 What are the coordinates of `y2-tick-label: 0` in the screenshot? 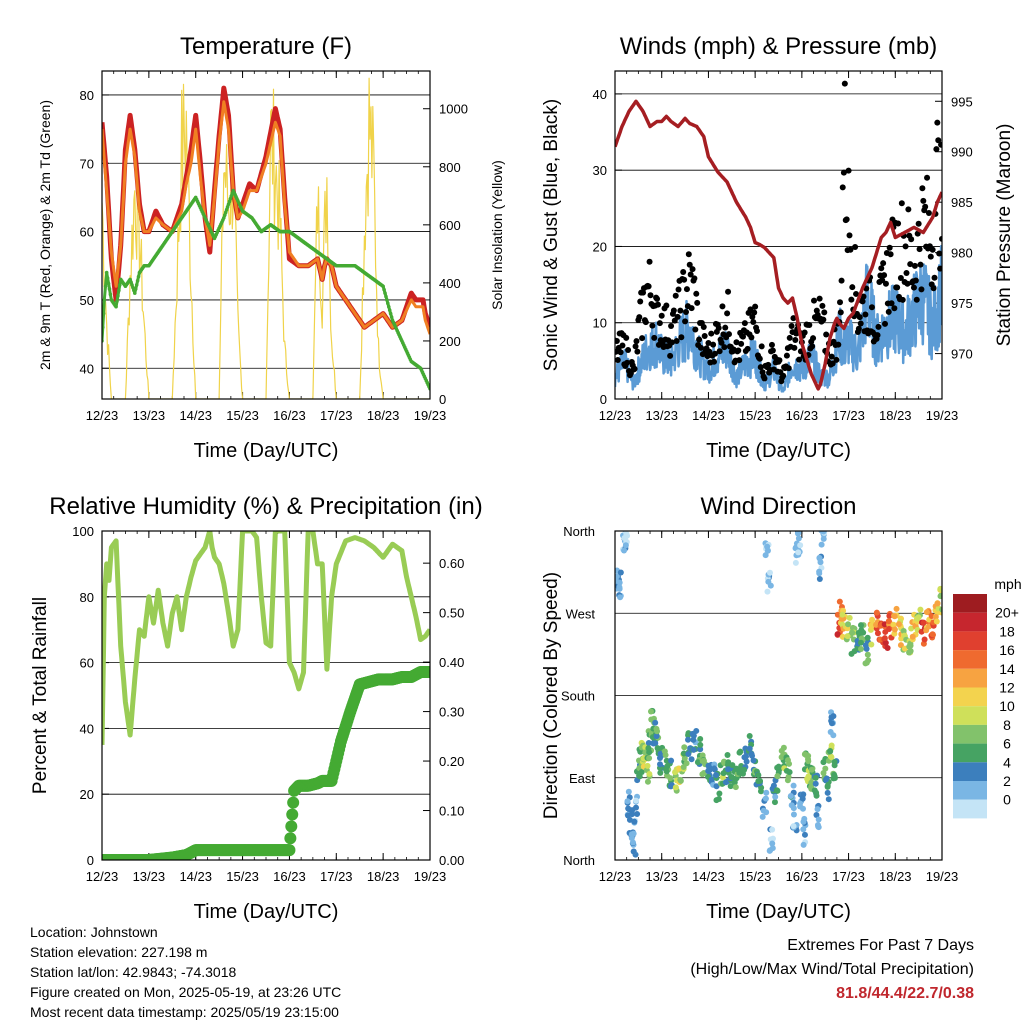 It's located at (442, 399).